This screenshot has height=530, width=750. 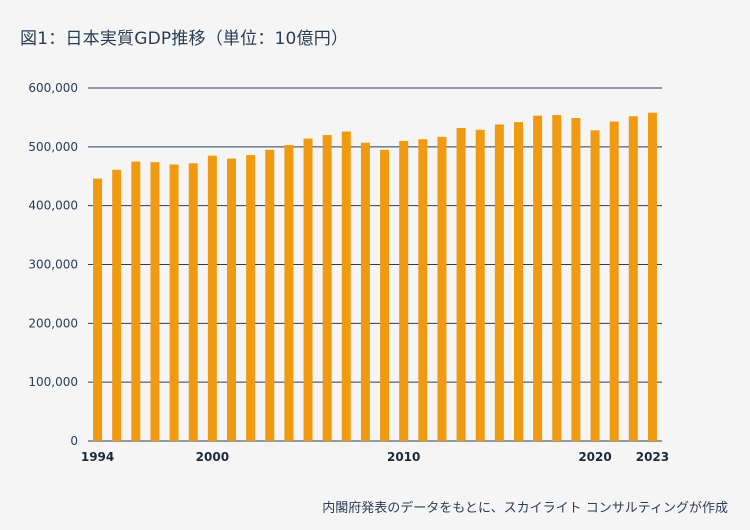 I want to click on bar-2014, so click(x=480, y=285).